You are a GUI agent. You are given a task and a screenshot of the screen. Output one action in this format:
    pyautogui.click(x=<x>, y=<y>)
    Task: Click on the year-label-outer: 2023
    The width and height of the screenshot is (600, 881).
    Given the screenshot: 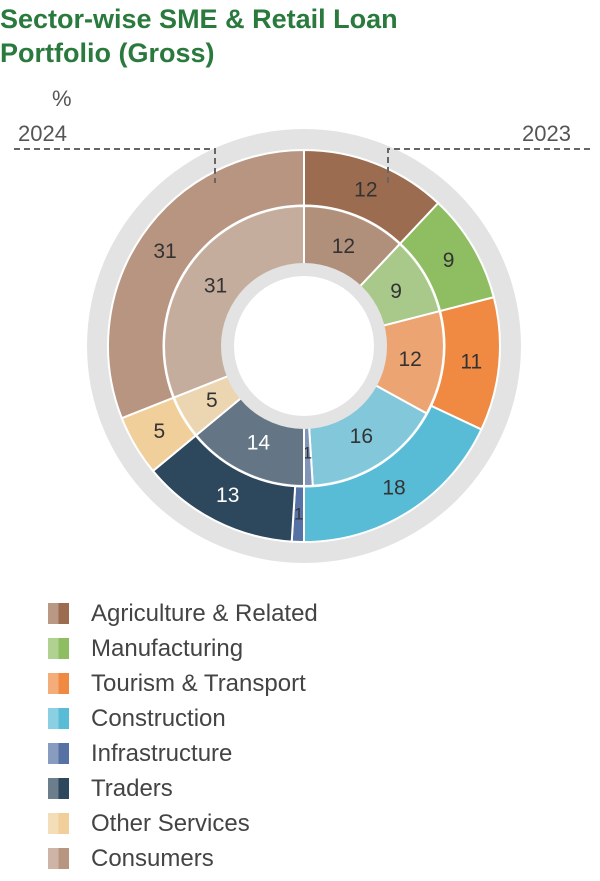 What is the action you would take?
    pyautogui.click(x=546, y=133)
    